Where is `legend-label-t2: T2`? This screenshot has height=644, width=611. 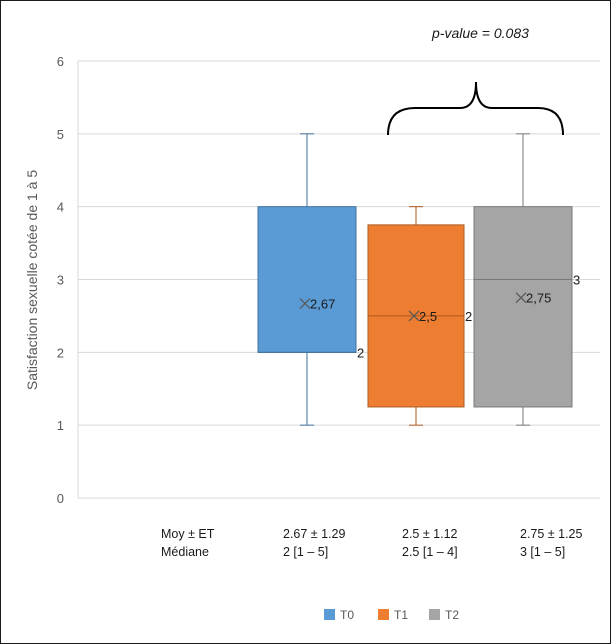
legend-label-t2: T2 is located at coordinates (452, 615).